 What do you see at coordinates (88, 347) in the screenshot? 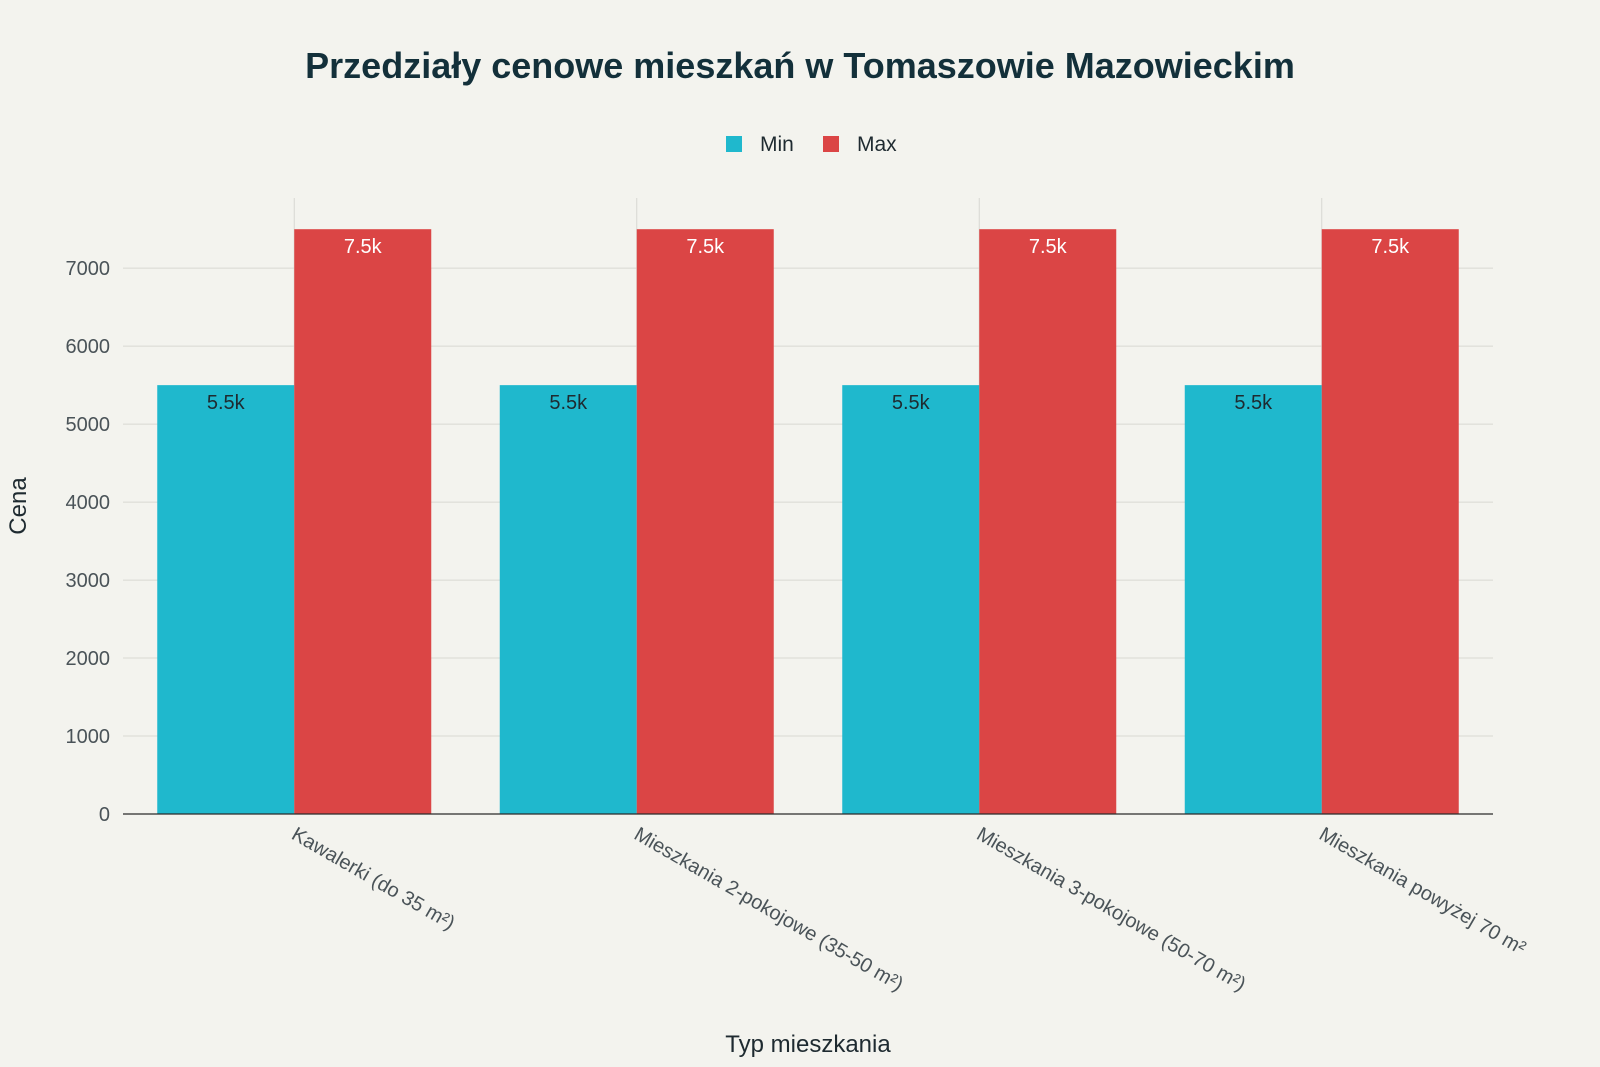
I see `y-tick-label: 6000` at bounding box center [88, 347].